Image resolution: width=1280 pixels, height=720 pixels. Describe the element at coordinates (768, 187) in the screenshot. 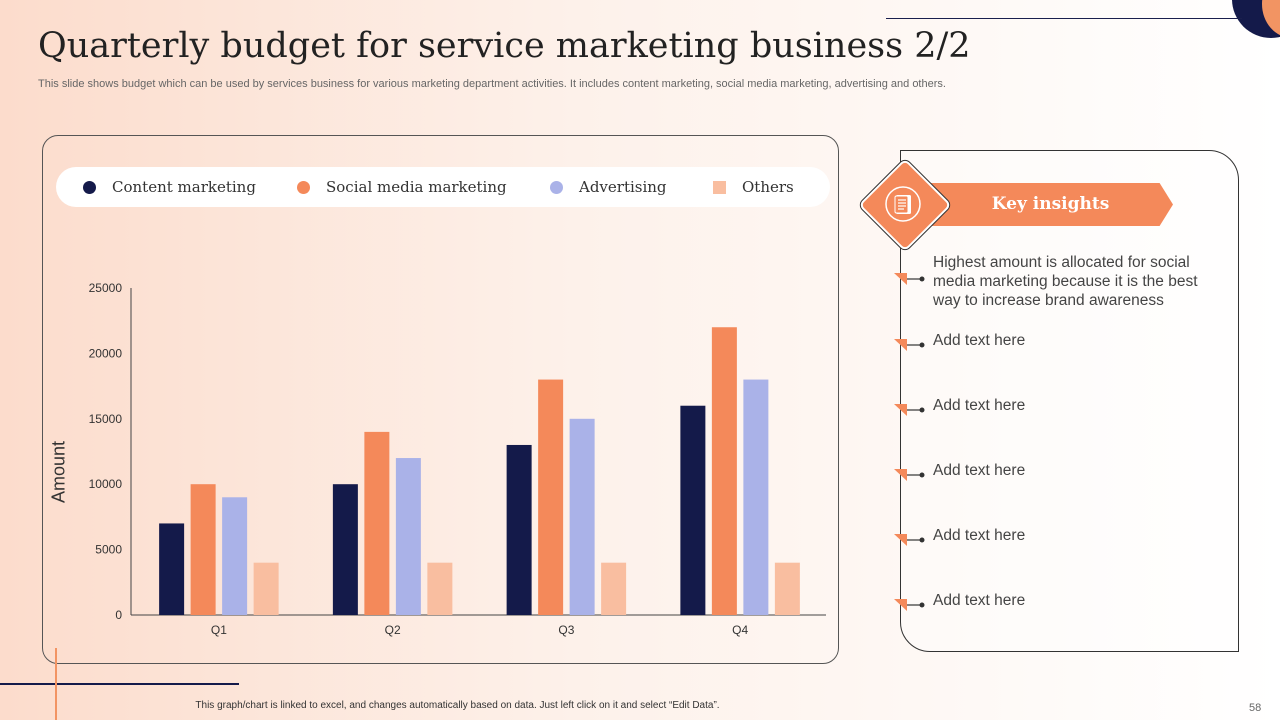

I see `legend-label: Others` at that location.